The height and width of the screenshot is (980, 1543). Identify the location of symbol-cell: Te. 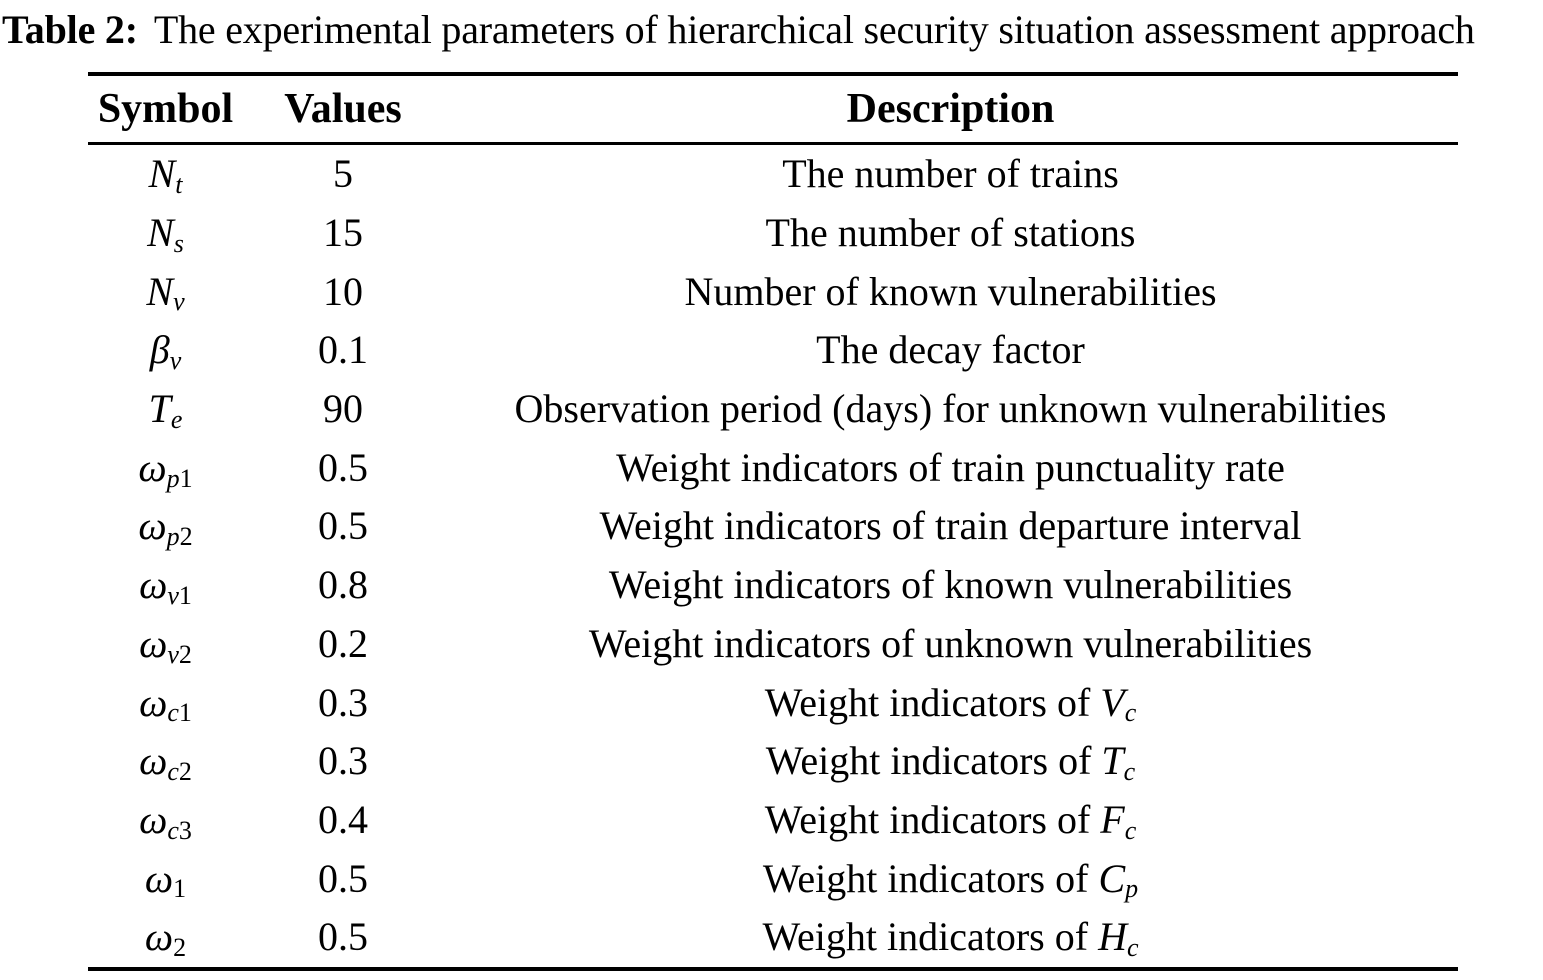
(165, 410).